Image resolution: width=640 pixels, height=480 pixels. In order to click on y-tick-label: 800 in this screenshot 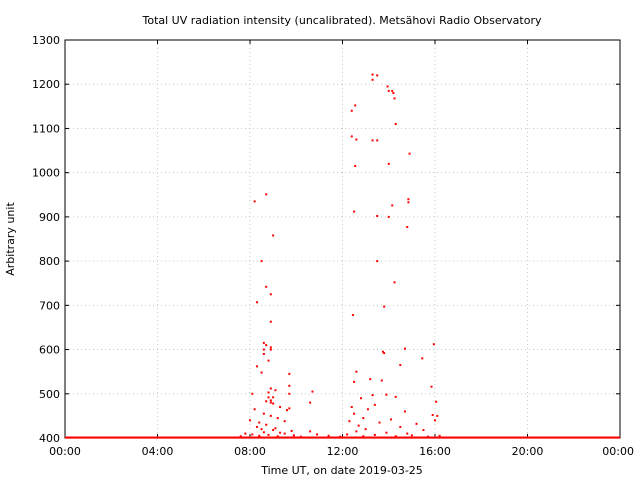, I will do `click(49, 261)`.